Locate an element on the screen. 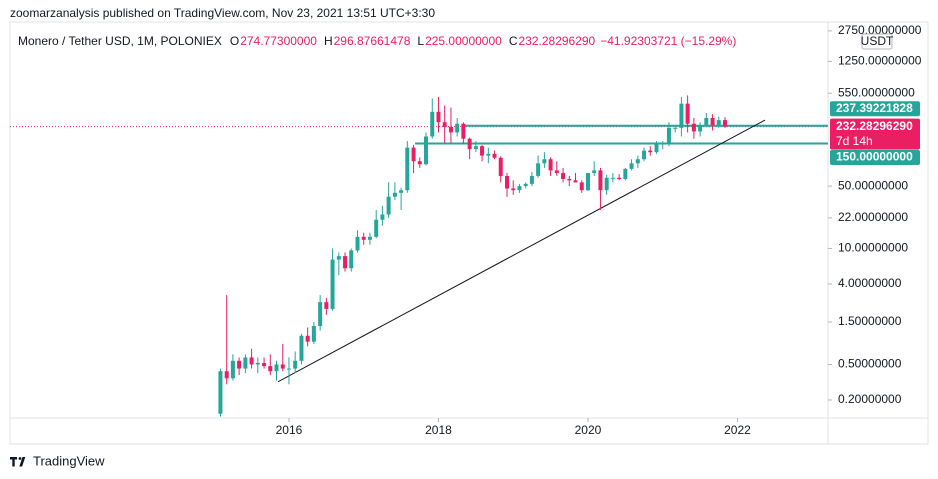 The height and width of the screenshot is (479, 938). tradingview-logo is located at coordinates (18, 462).